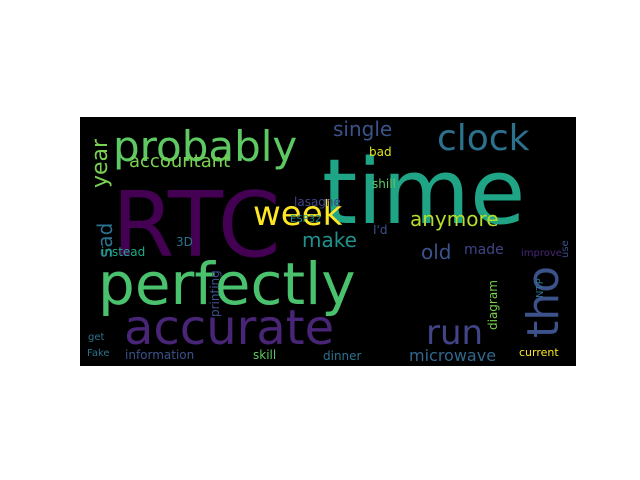  Describe the element at coordinates (100, 163) in the screenshot. I see `word-year: year` at that location.